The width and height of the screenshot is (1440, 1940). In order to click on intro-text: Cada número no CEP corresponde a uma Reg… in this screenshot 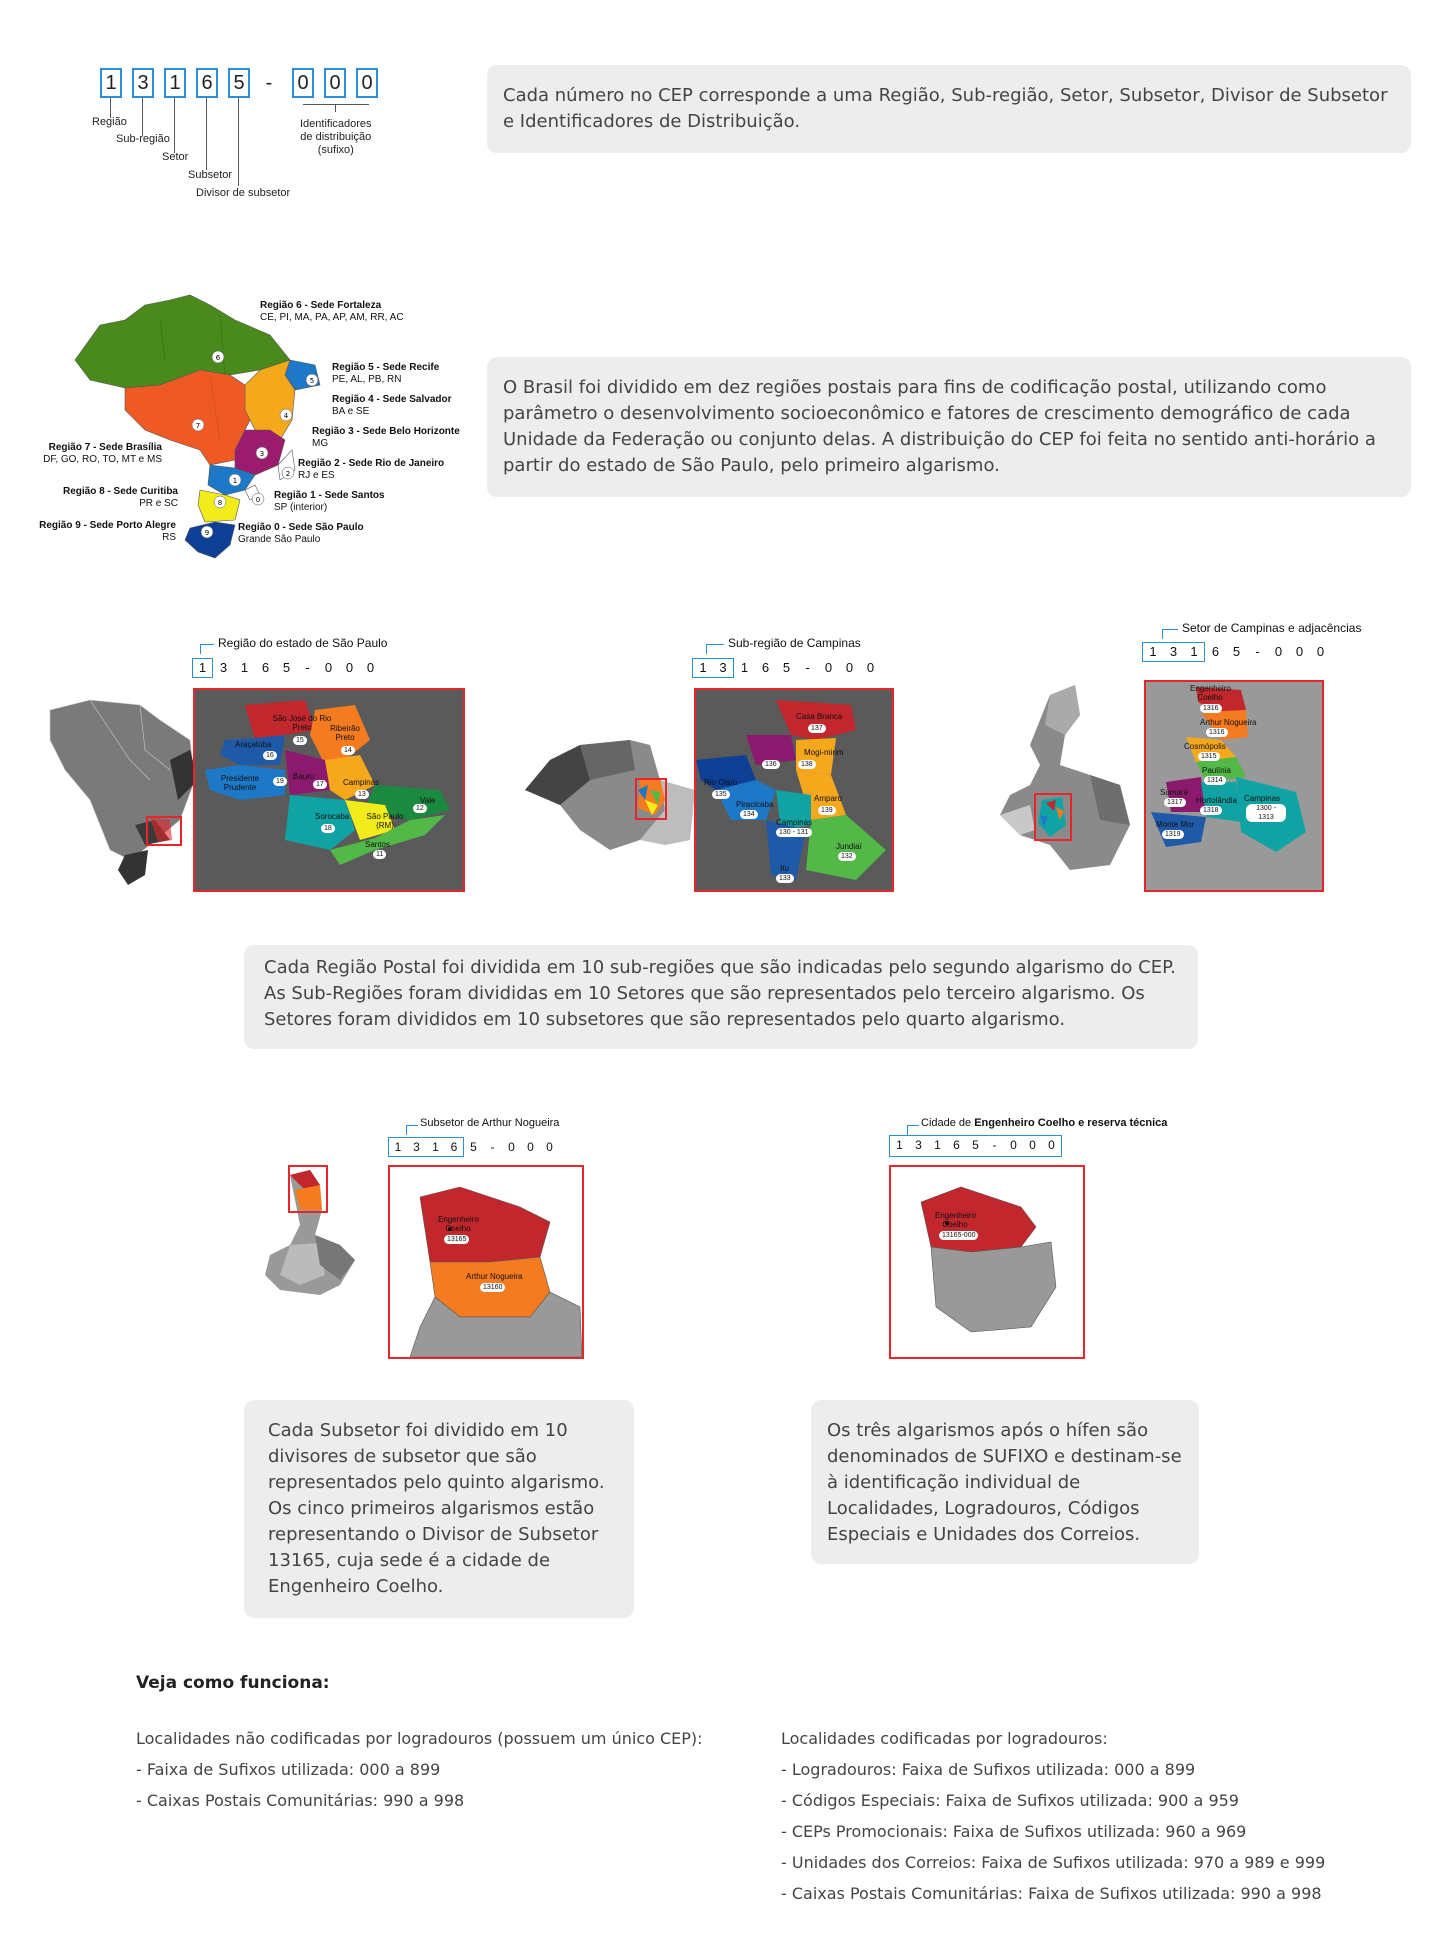, I will do `click(945, 108)`.